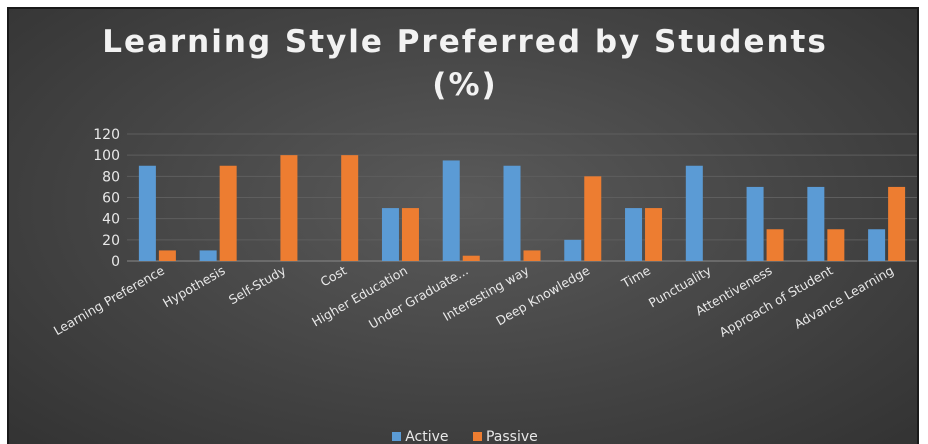 The image size is (928, 444). What do you see at coordinates (115, 262) in the screenshot?
I see `y-tick-label: 0` at bounding box center [115, 262].